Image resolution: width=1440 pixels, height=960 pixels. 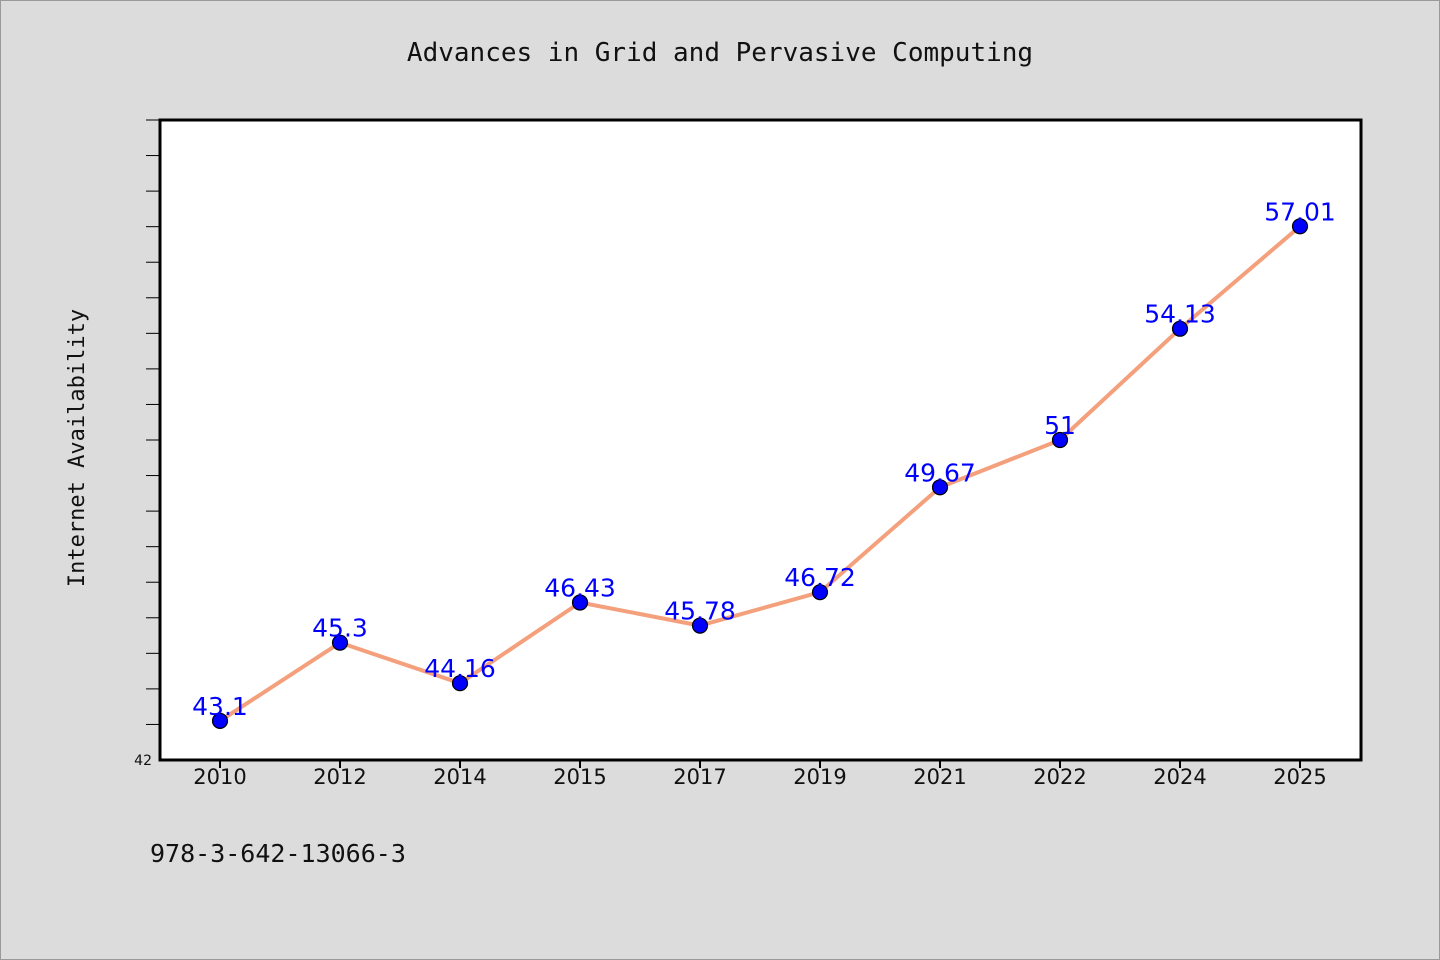 What do you see at coordinates (820, 577) in the screenshot?
I see `data-label: 46.72` at bounding box center [820, 577].